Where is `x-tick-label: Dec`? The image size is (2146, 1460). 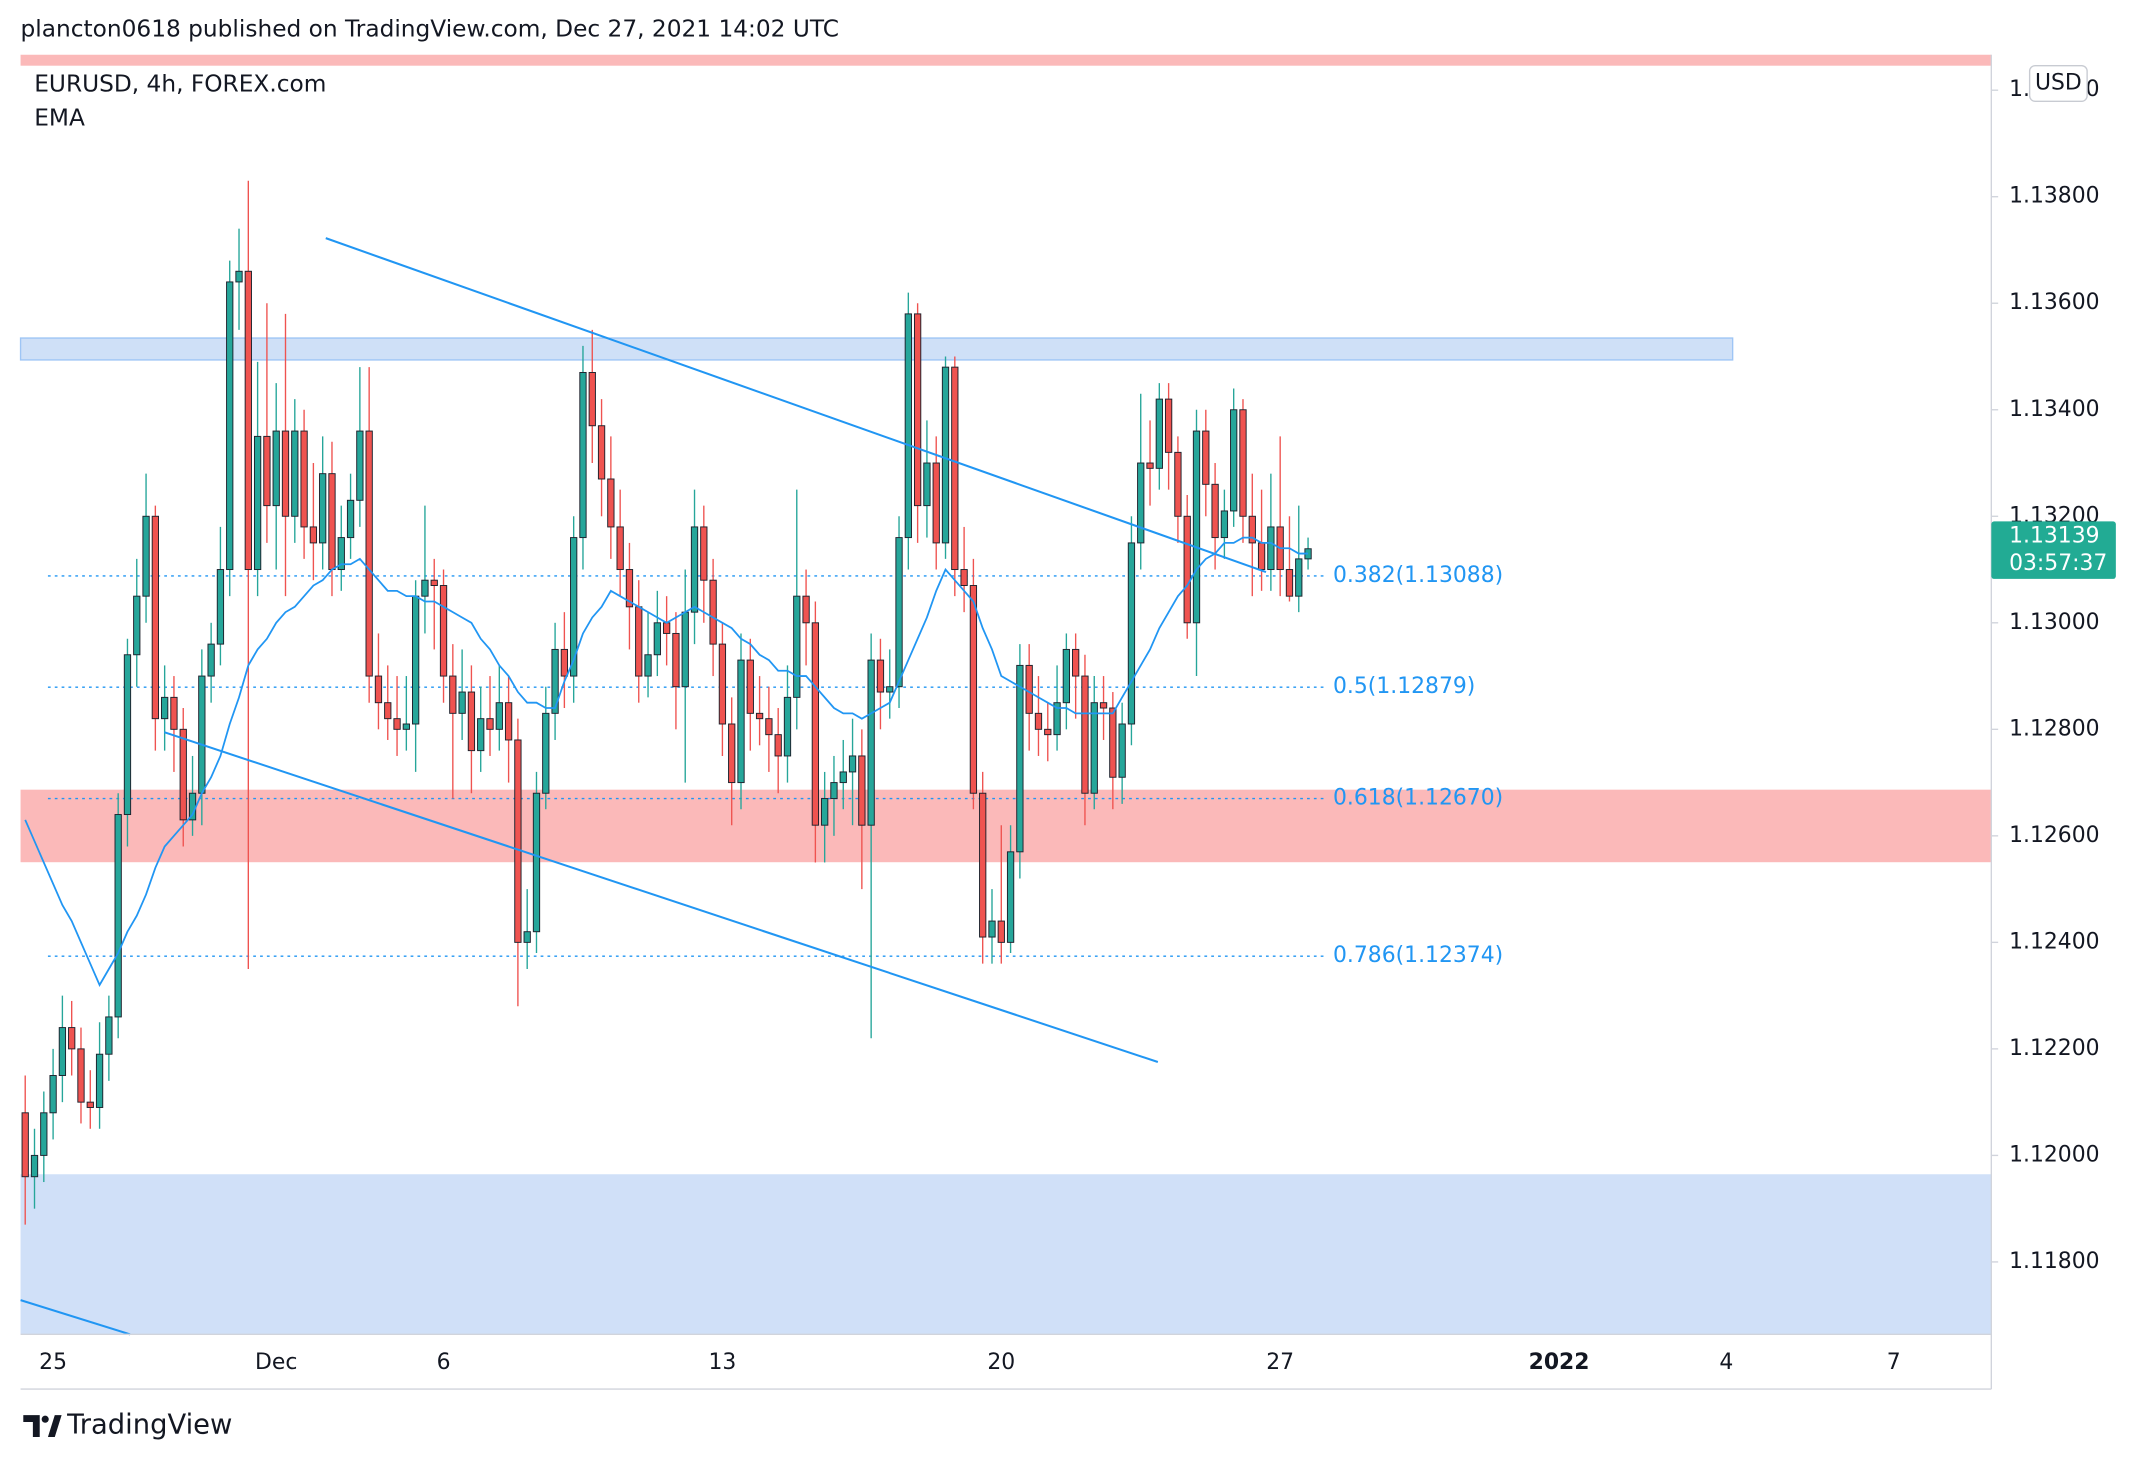 x-tick-label: Dec is located at coordinates (276, 1362).